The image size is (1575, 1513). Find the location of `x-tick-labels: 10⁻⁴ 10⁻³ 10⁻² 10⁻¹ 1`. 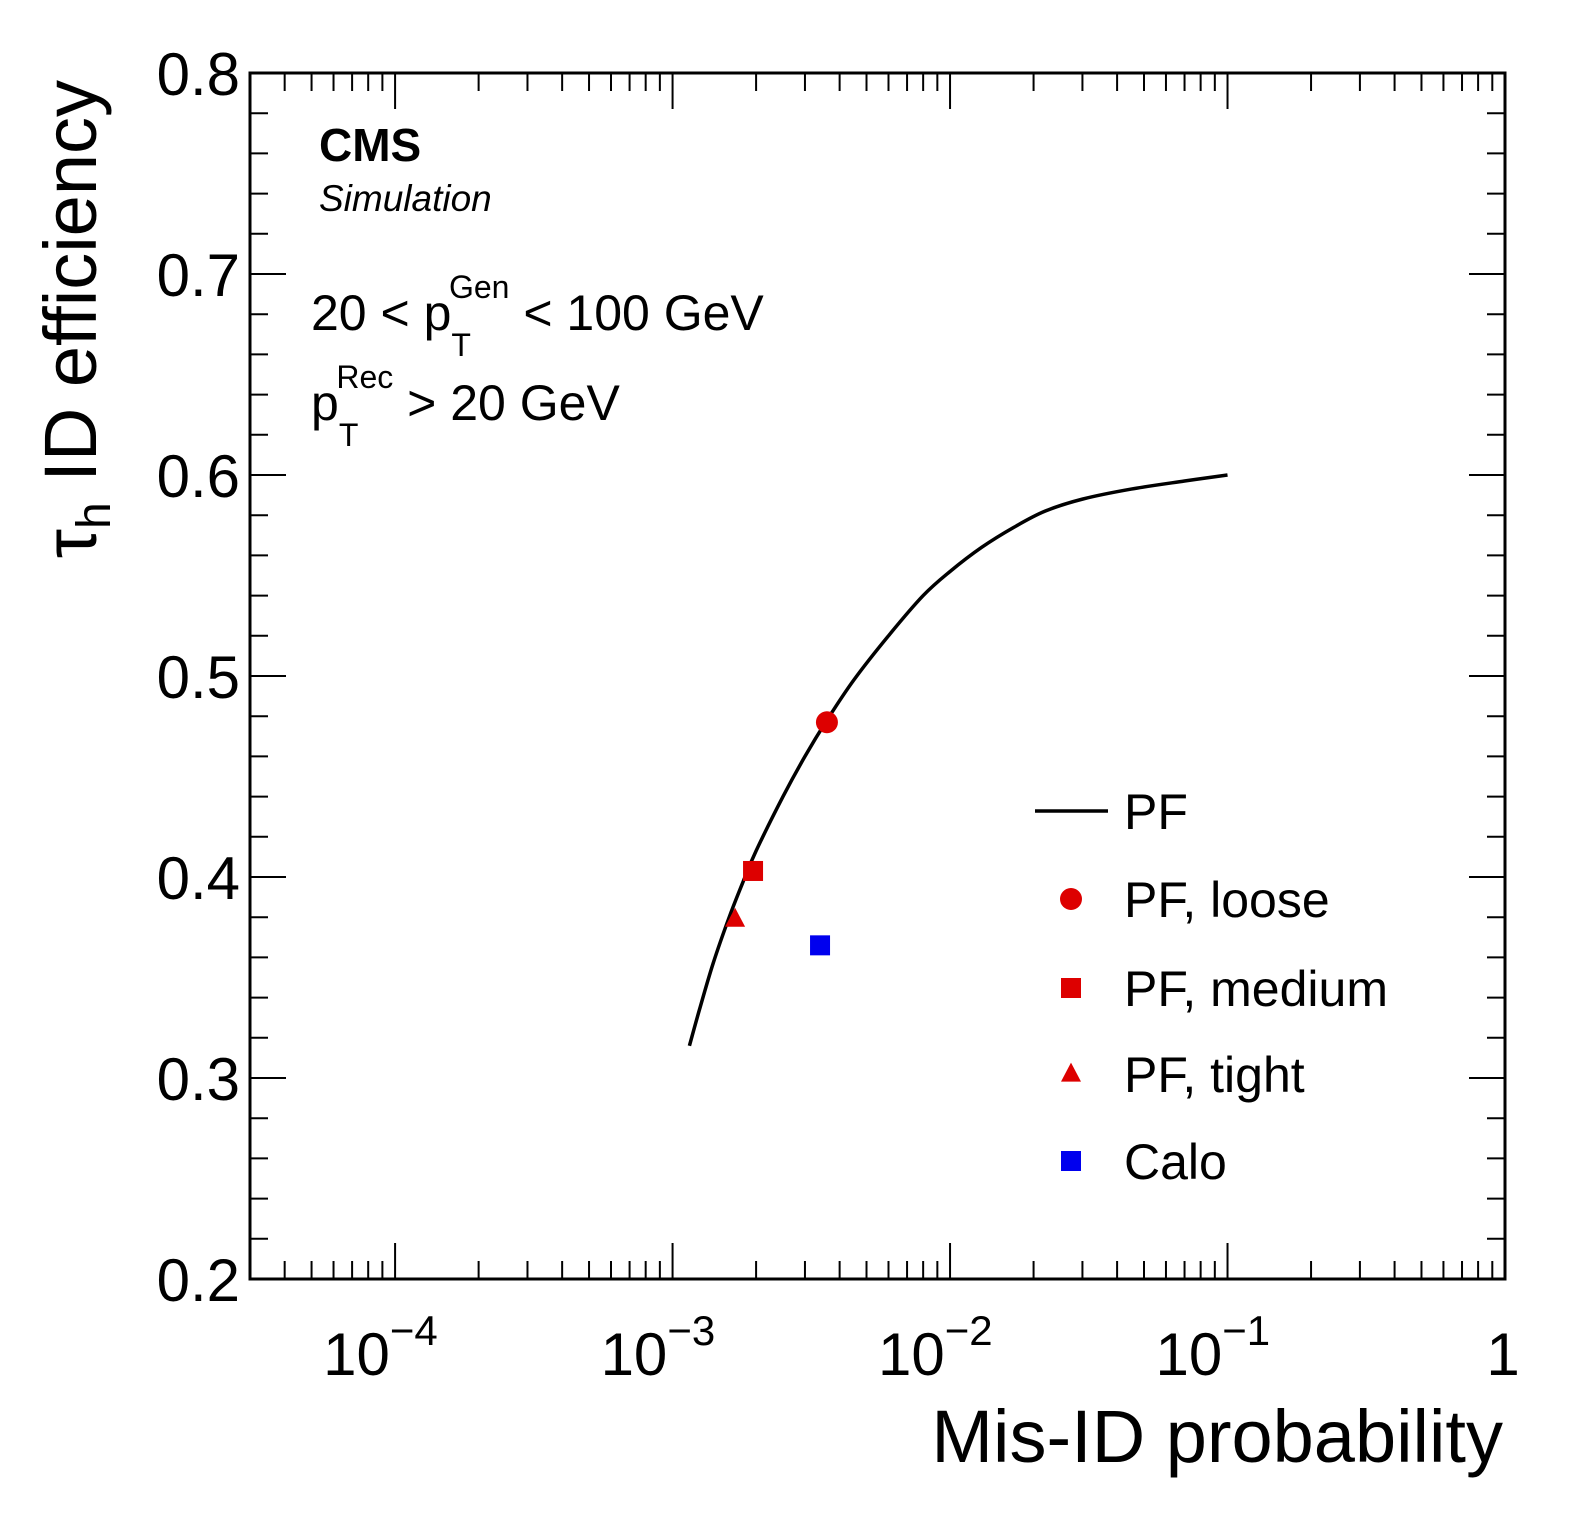

x-tick-labels: 10⁻⁴ 10⁻³ 10⁻² 10⁻¹ 1 is located at coordinates (921, 1347).